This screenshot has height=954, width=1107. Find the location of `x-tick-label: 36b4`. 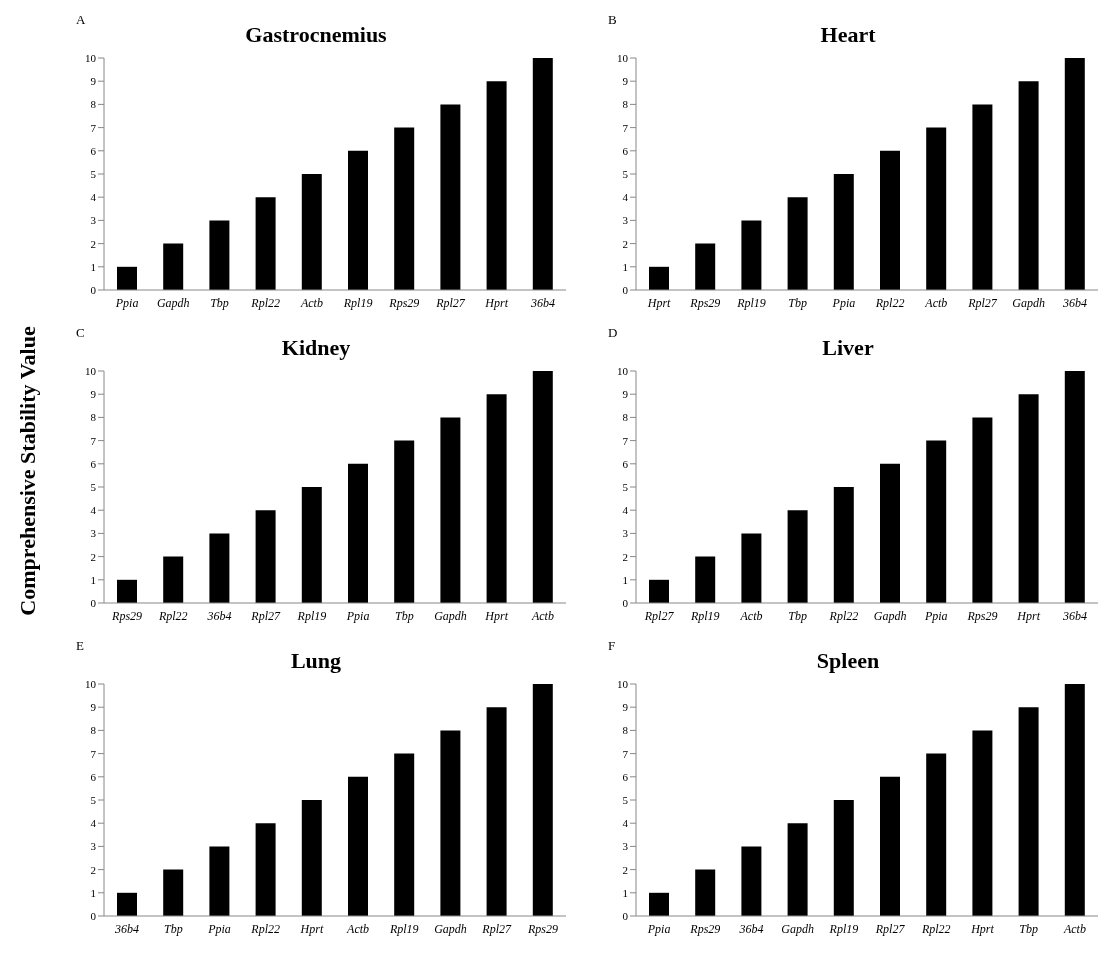

x-tick-label: 36b4 is located at coordinates (219, 615).